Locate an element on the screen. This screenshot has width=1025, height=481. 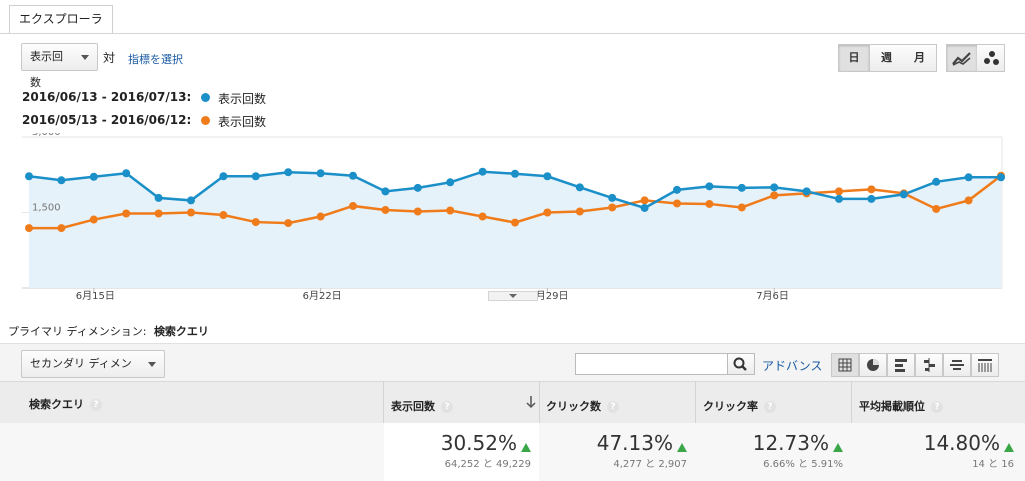
view-pivot-button is located at coordinates (985, 365).